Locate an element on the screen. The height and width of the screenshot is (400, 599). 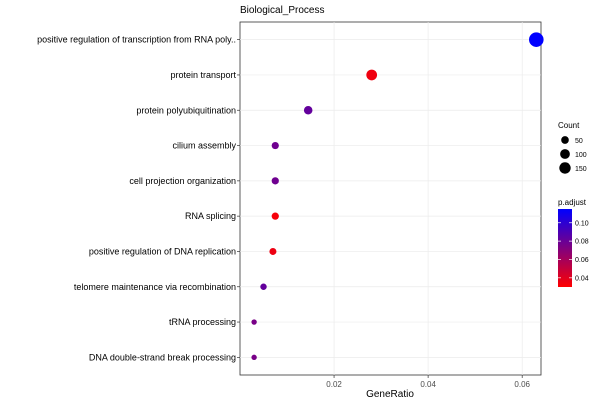
padjust-legend-label: 0.06 is located at coordinates (582, 260).